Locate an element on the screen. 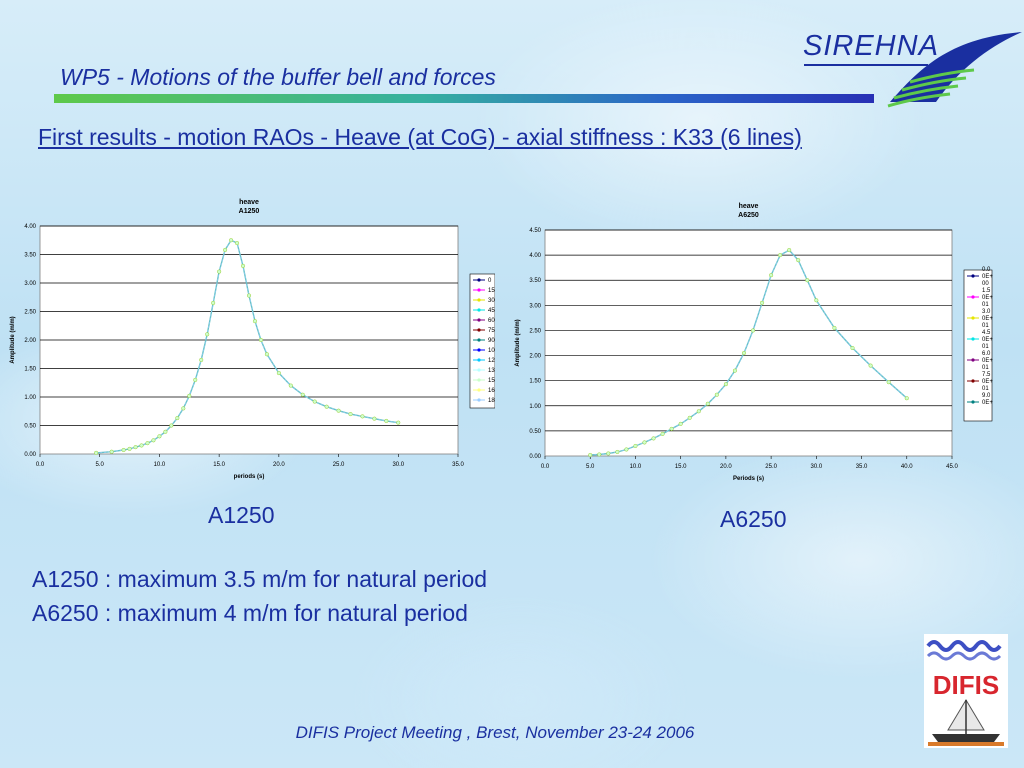 This screenshot has height=768, width=1024. legend-label: 9.0 is located at coordinates (986, 396).